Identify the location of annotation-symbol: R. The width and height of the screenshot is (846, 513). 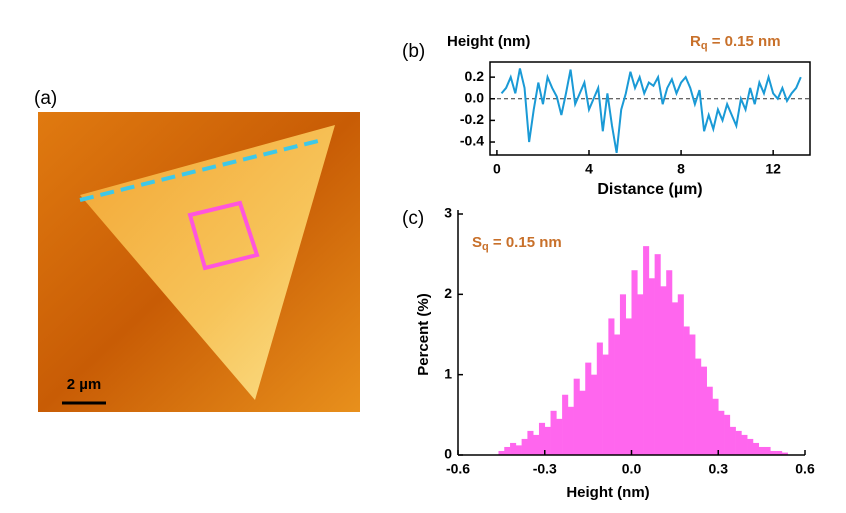
(695, 41).